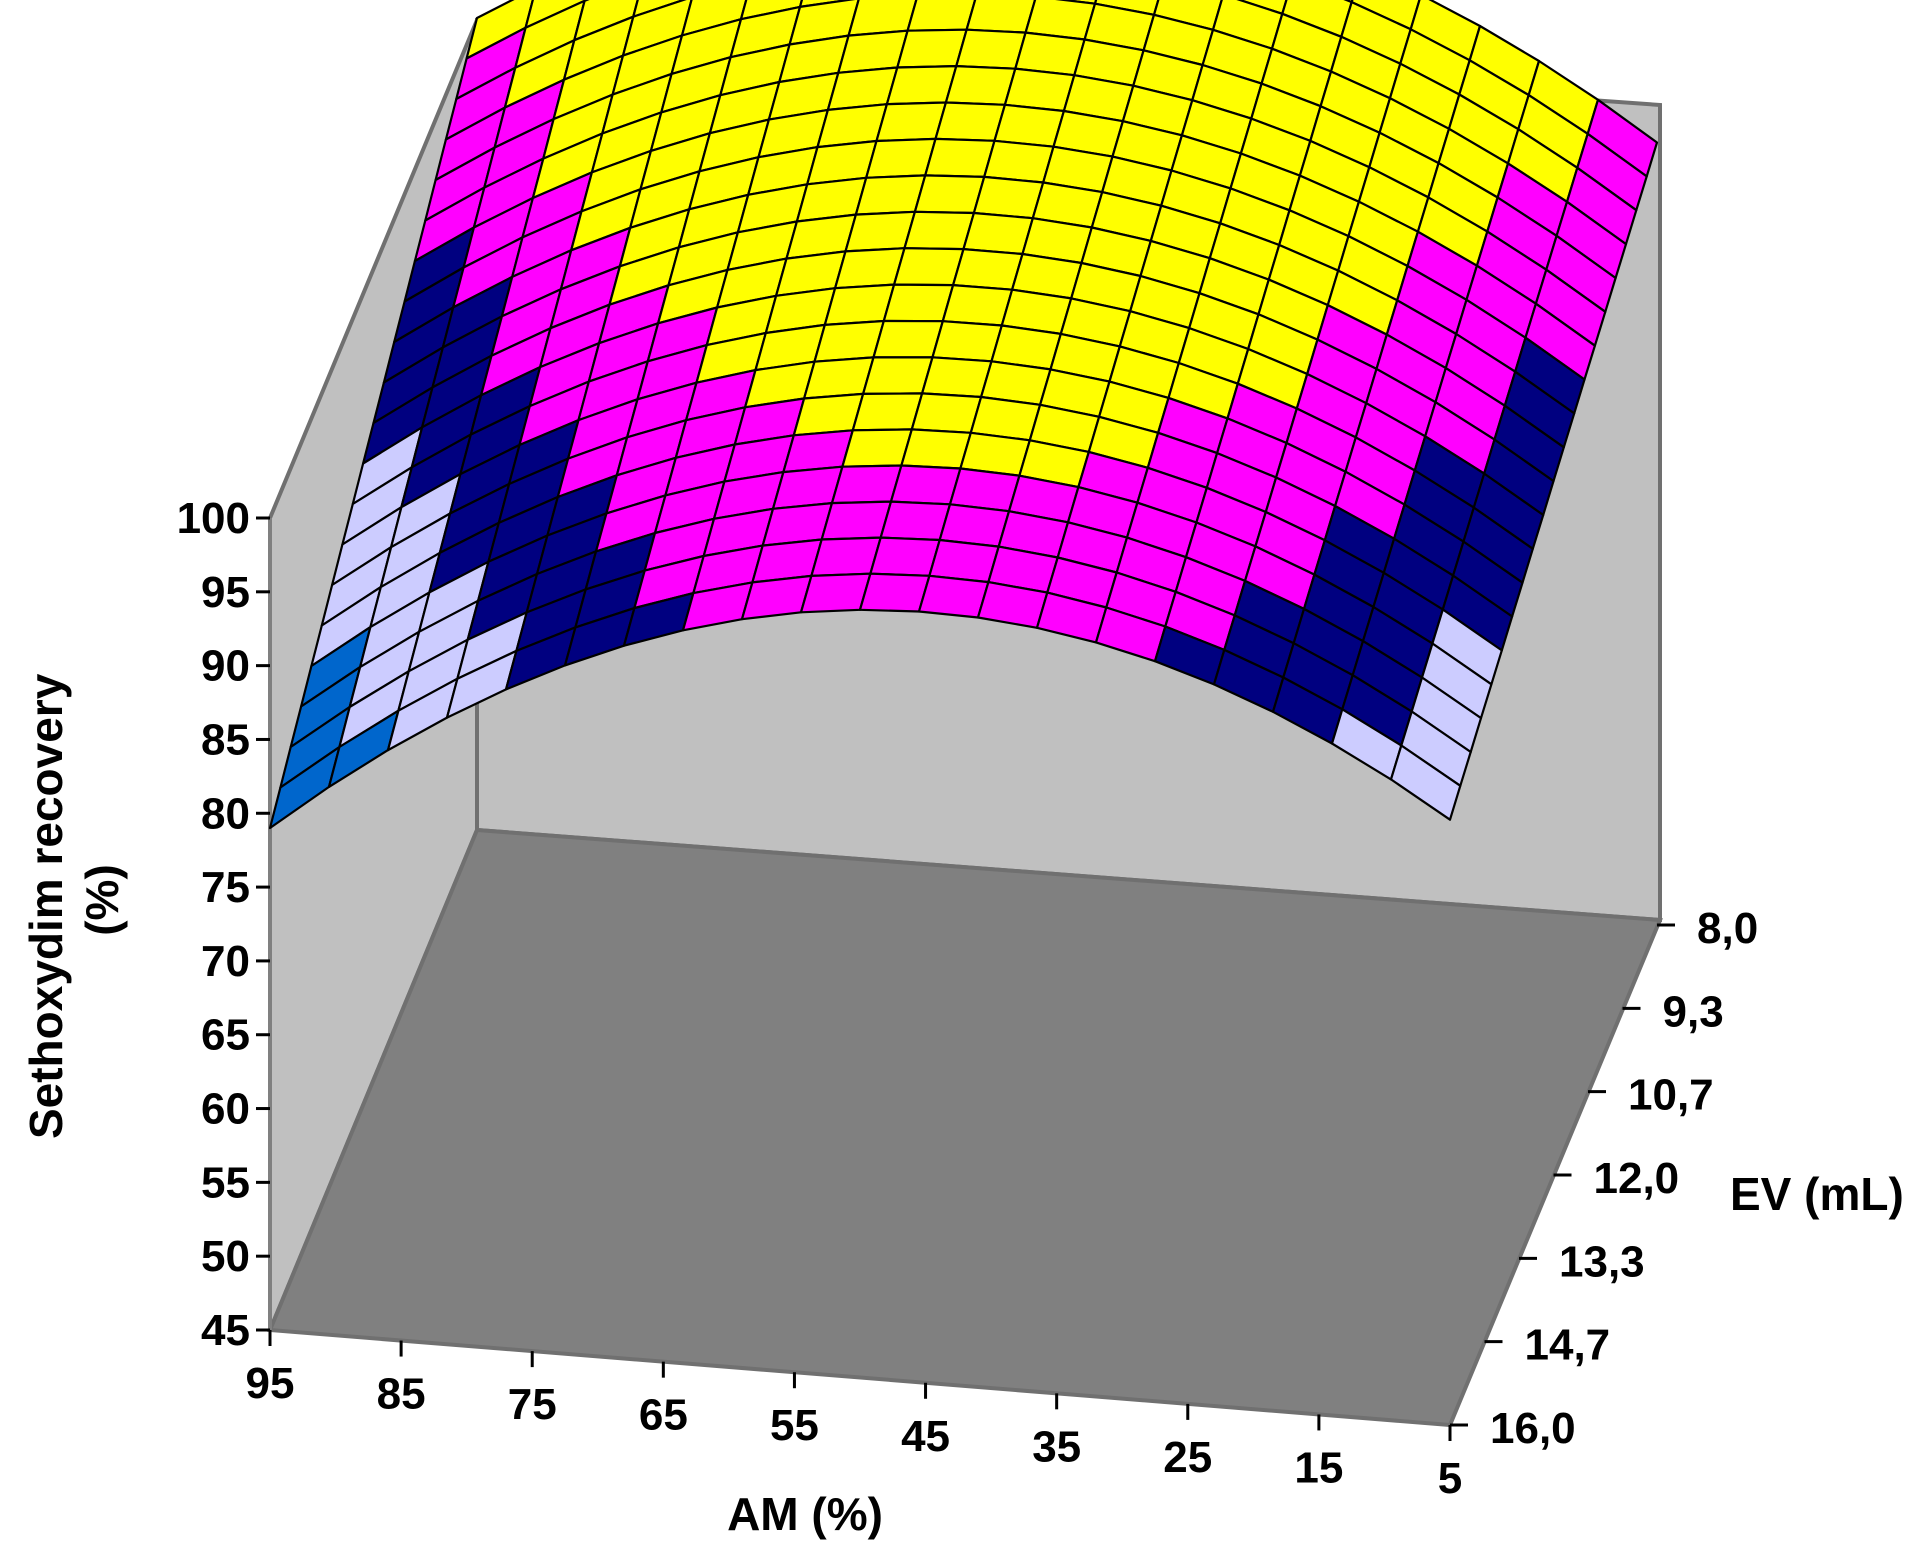 This screenshot has width=1920, height=1557. What do you see at coordinates (213, 518) in the screenshot?
I see `z-tick-label: 100` at bounding box center [213, 518].